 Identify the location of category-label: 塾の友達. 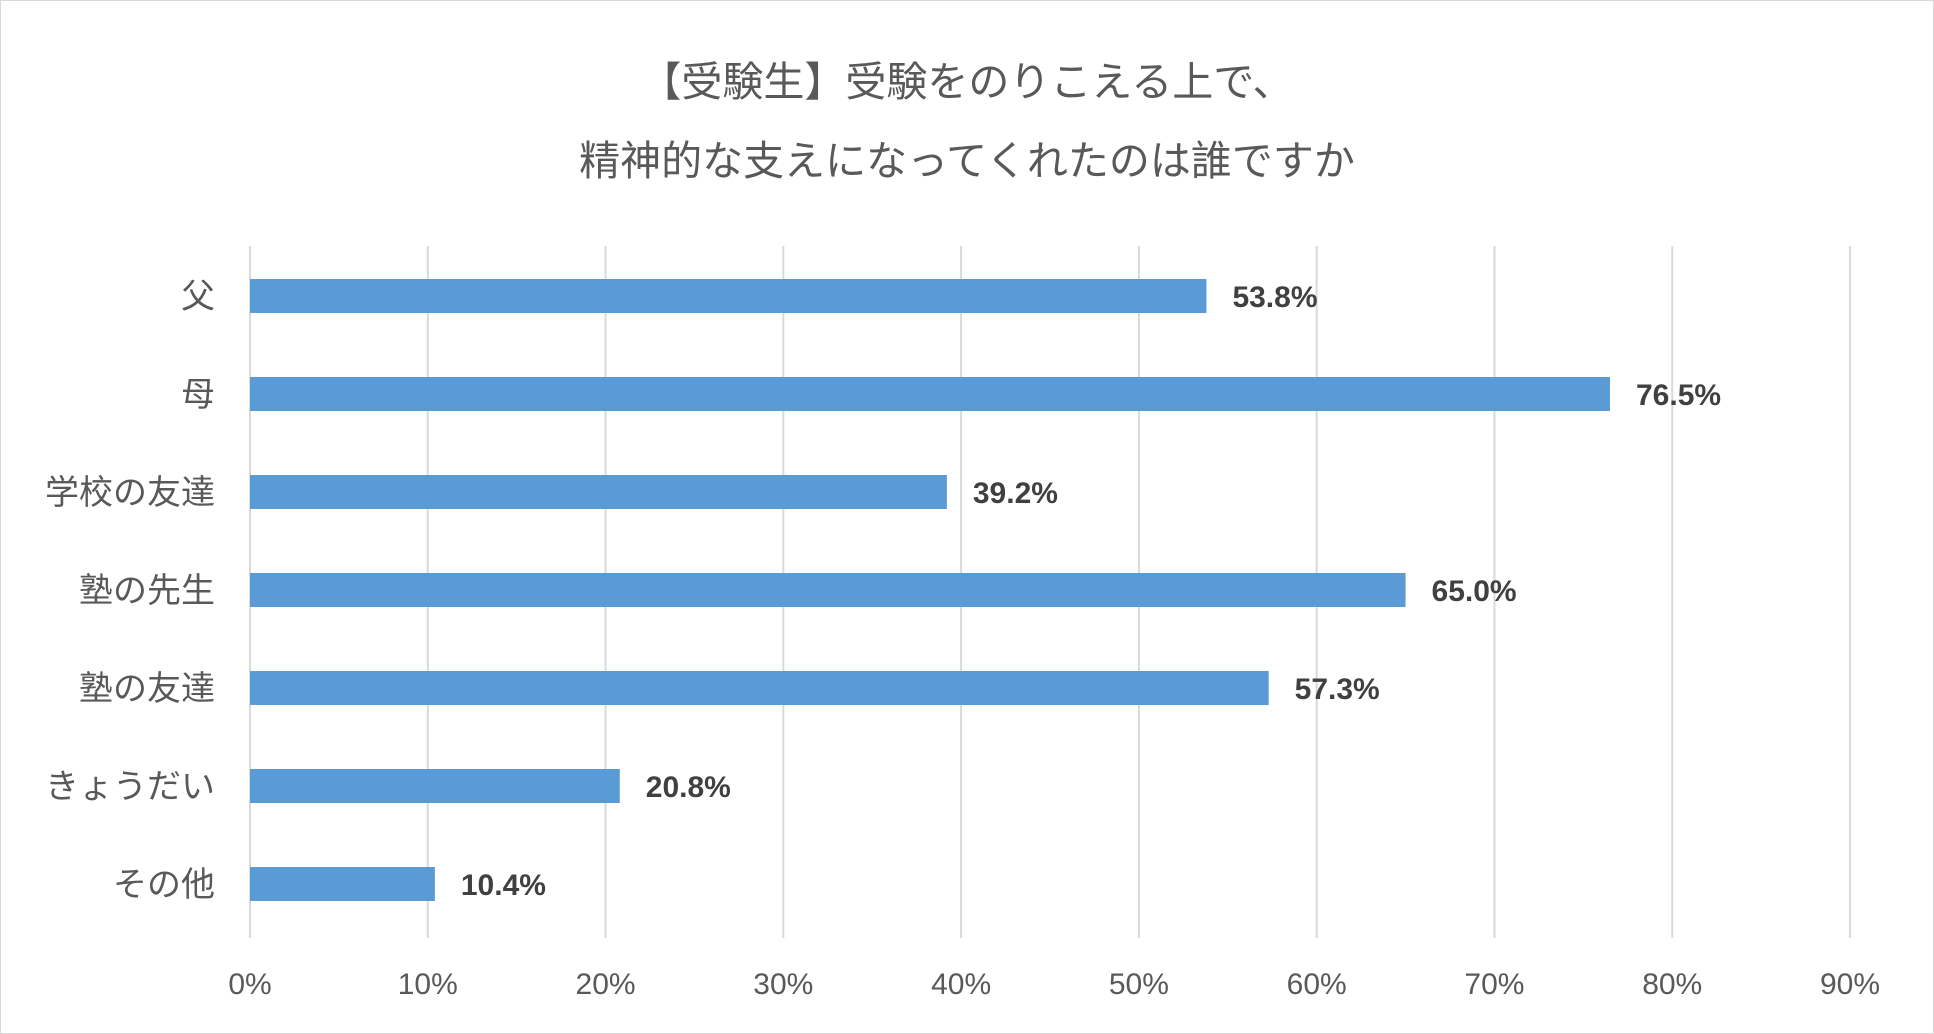
(147, 689).